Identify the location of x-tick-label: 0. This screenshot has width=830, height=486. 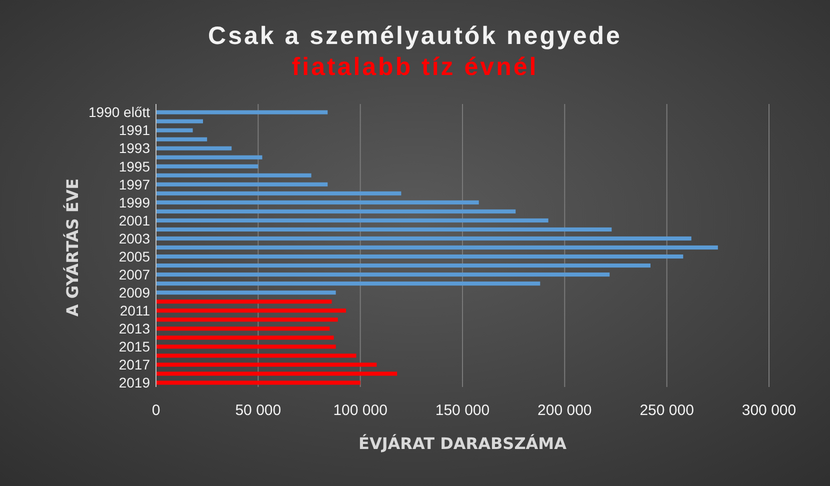
(156, 410).